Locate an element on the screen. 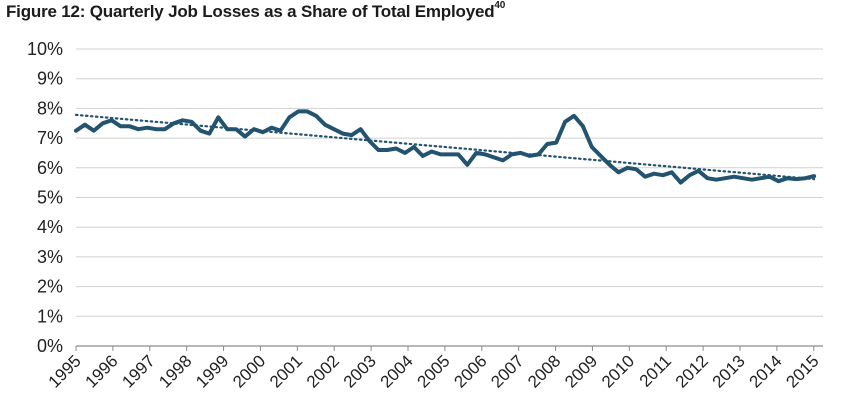 This screenshot has height=419, width=857. x-tick-label: 2005 is located at coordinates (434, 371).